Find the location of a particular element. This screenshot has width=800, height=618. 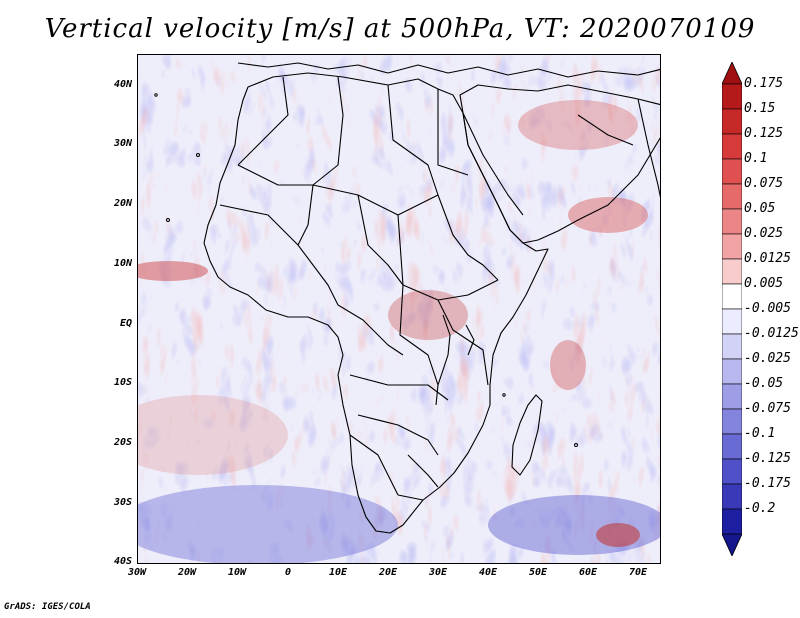

colorbar-label: 0.05 is located at coordinates (760, 208).